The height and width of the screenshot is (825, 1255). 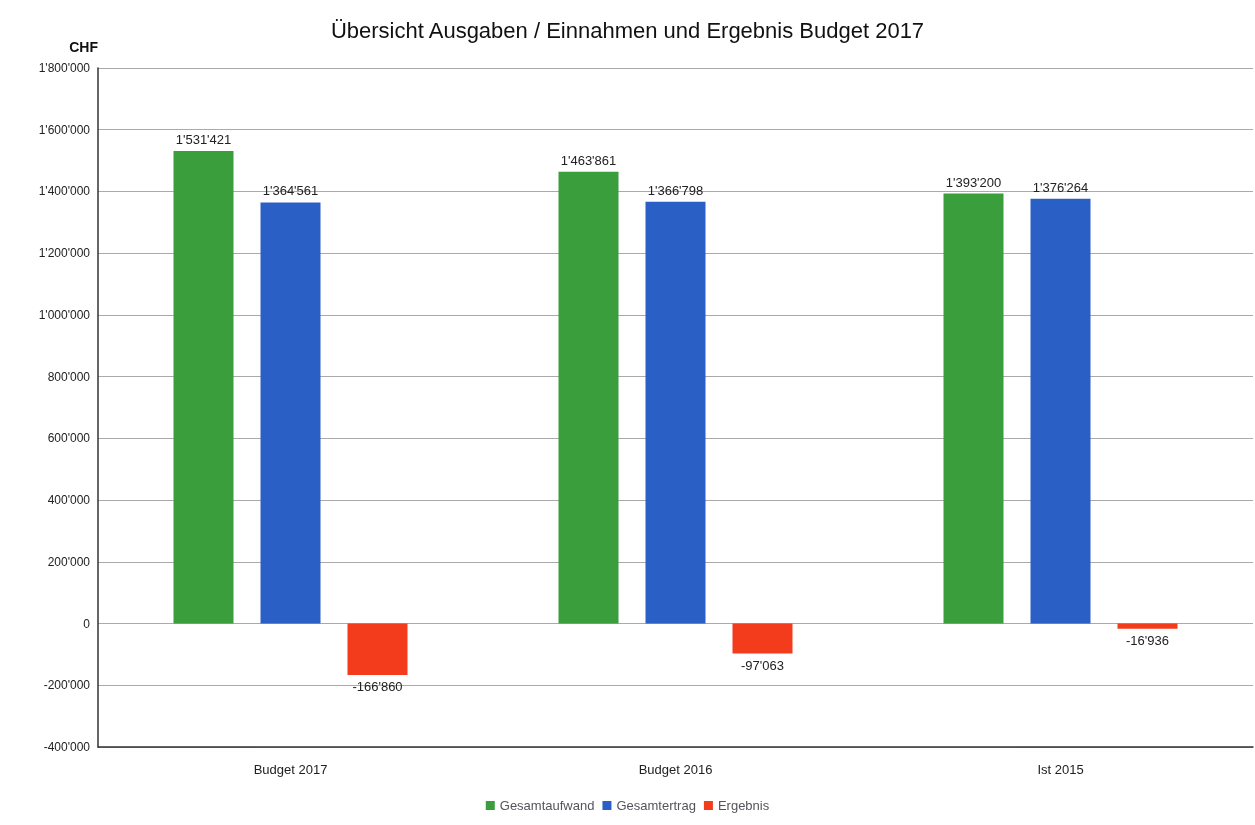 I want to click on y-tick-label: -200'000, so click(x=67, y=685).